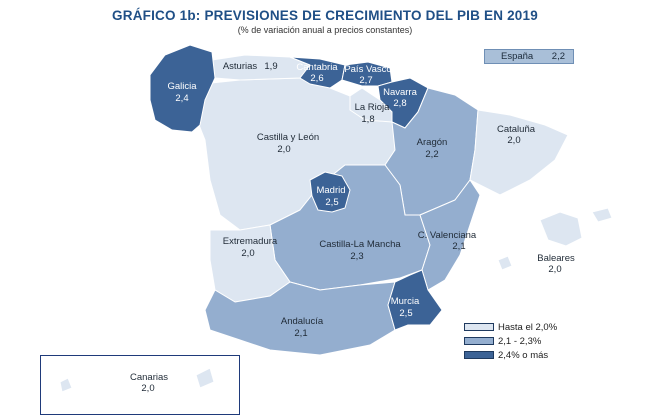 The image size is (650, 415). I want to click on legend-item-low: Hasta el 2,0%, so click(510, 327).